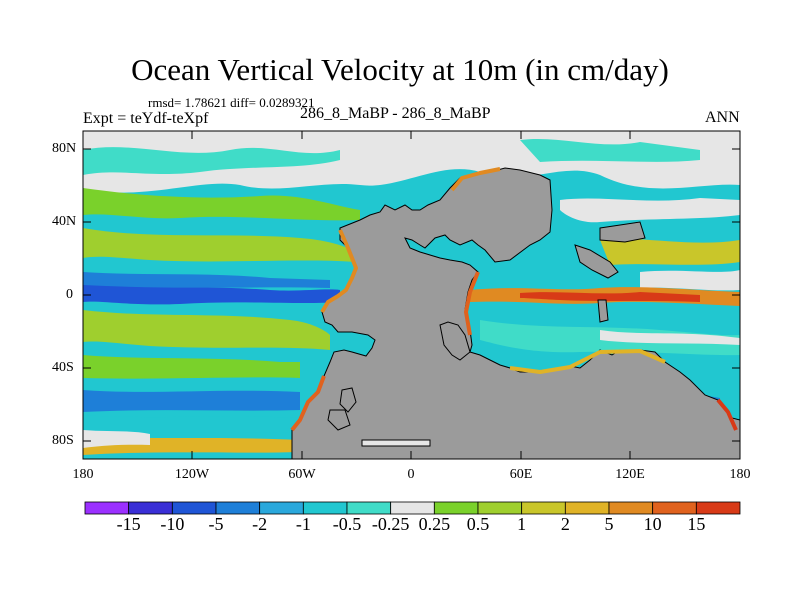 The width and height of the screenshot is (800, 600). I want to click on lat-label-eq: 0, so click(69, 294).